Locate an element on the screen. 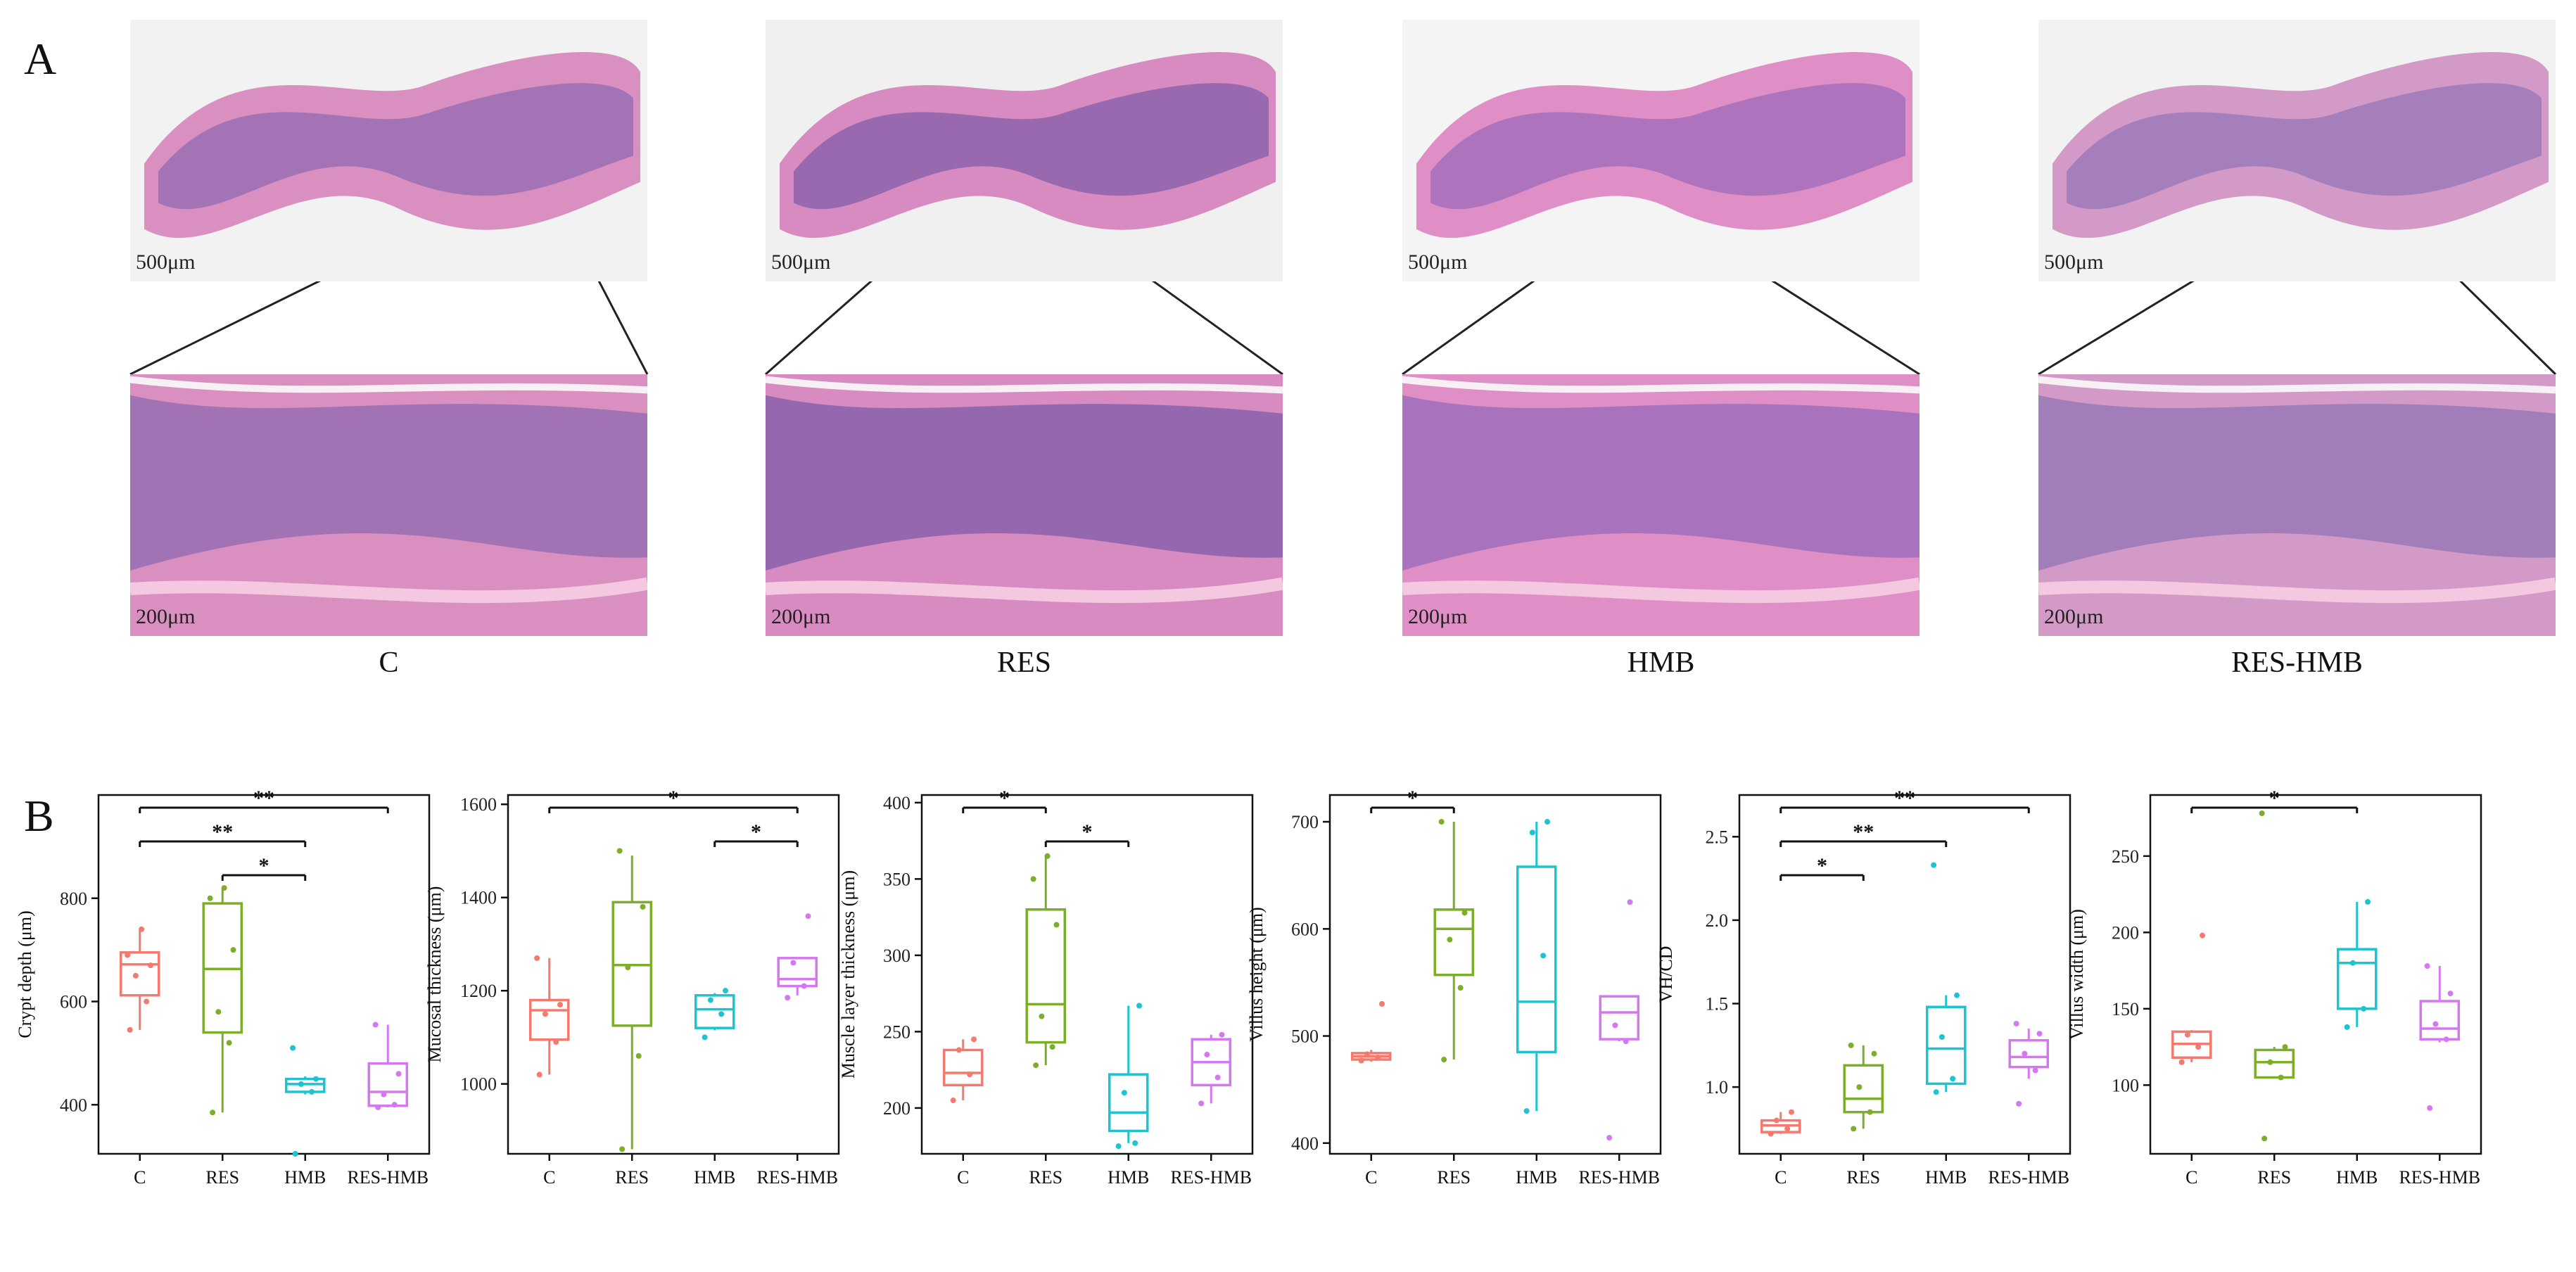  significance-label: ** is located at coordinates (263, 798).